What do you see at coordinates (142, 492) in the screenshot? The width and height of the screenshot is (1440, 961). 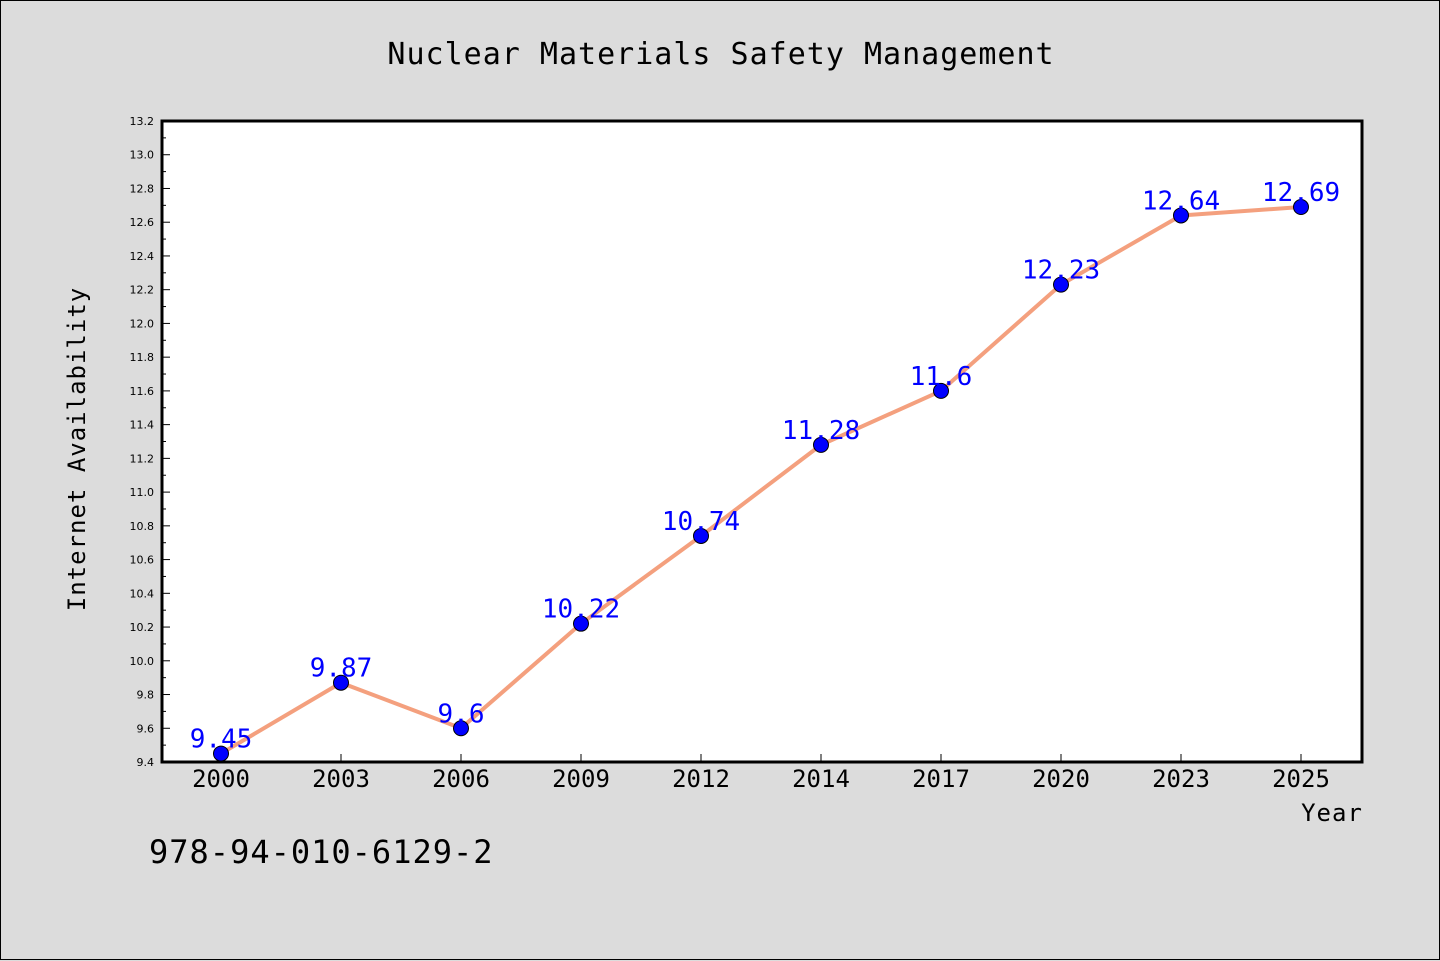 I see `y-tick-label: 11.0` at bounding box center [142, 492].